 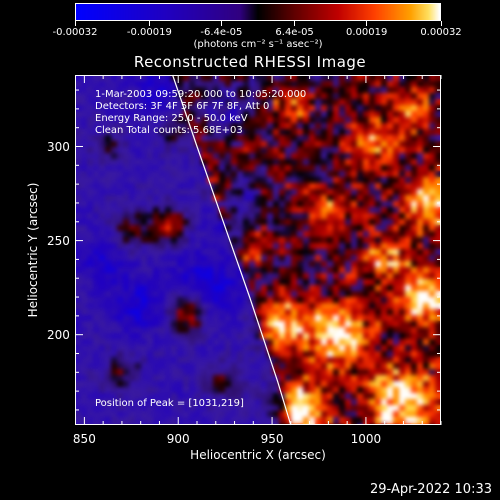 What do you see at coordinates (169, 403) in the screenshot?
I see `annotation-peak-position: Position of Peak = [1031,219]` at bounding box center [169, 403].